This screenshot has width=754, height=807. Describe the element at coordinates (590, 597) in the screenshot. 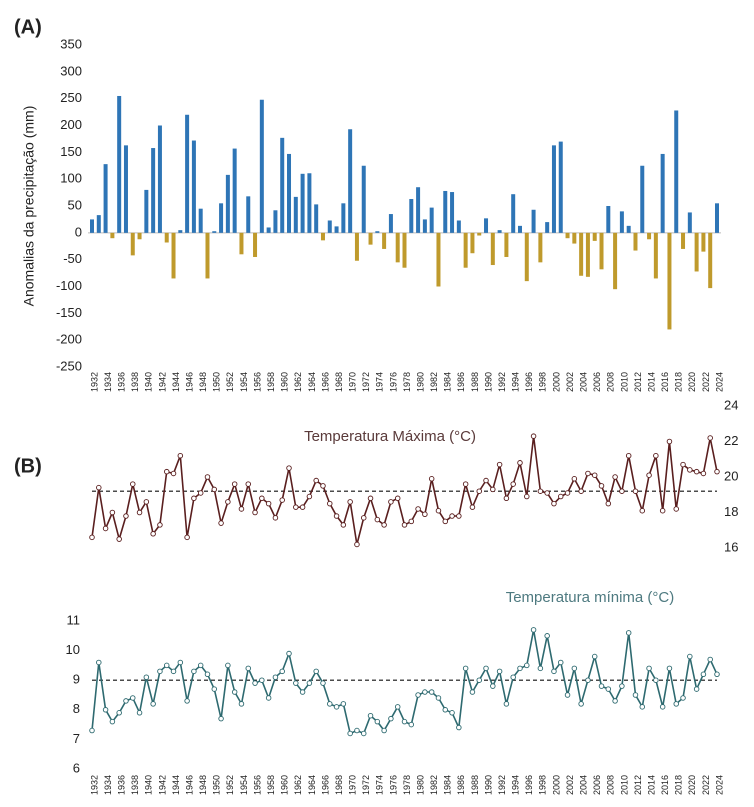

I see `chart-title: Temperatura mínima (°C)` at that location.